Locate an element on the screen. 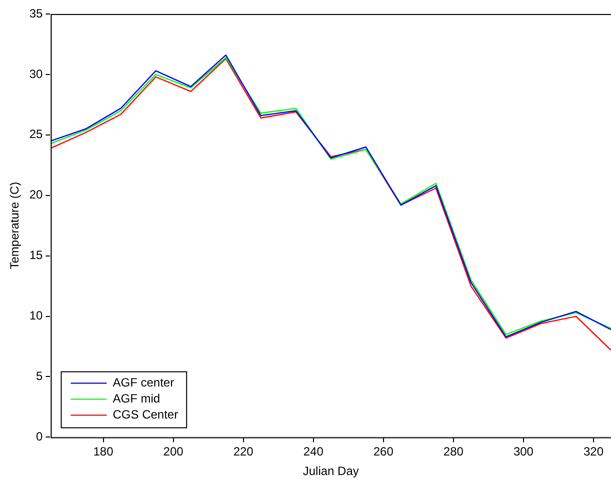  x-tick-label: 180 is located at coordinates (103, 451).